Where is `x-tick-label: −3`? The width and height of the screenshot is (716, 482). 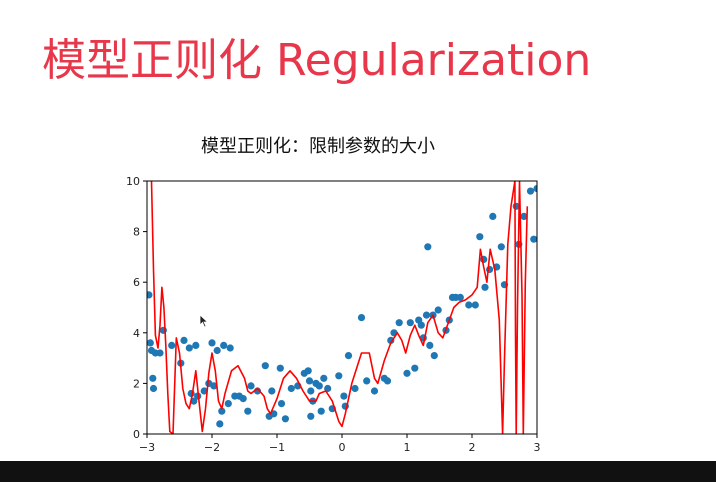
x-tick-label: −3 is located at coordinates (147, 447).